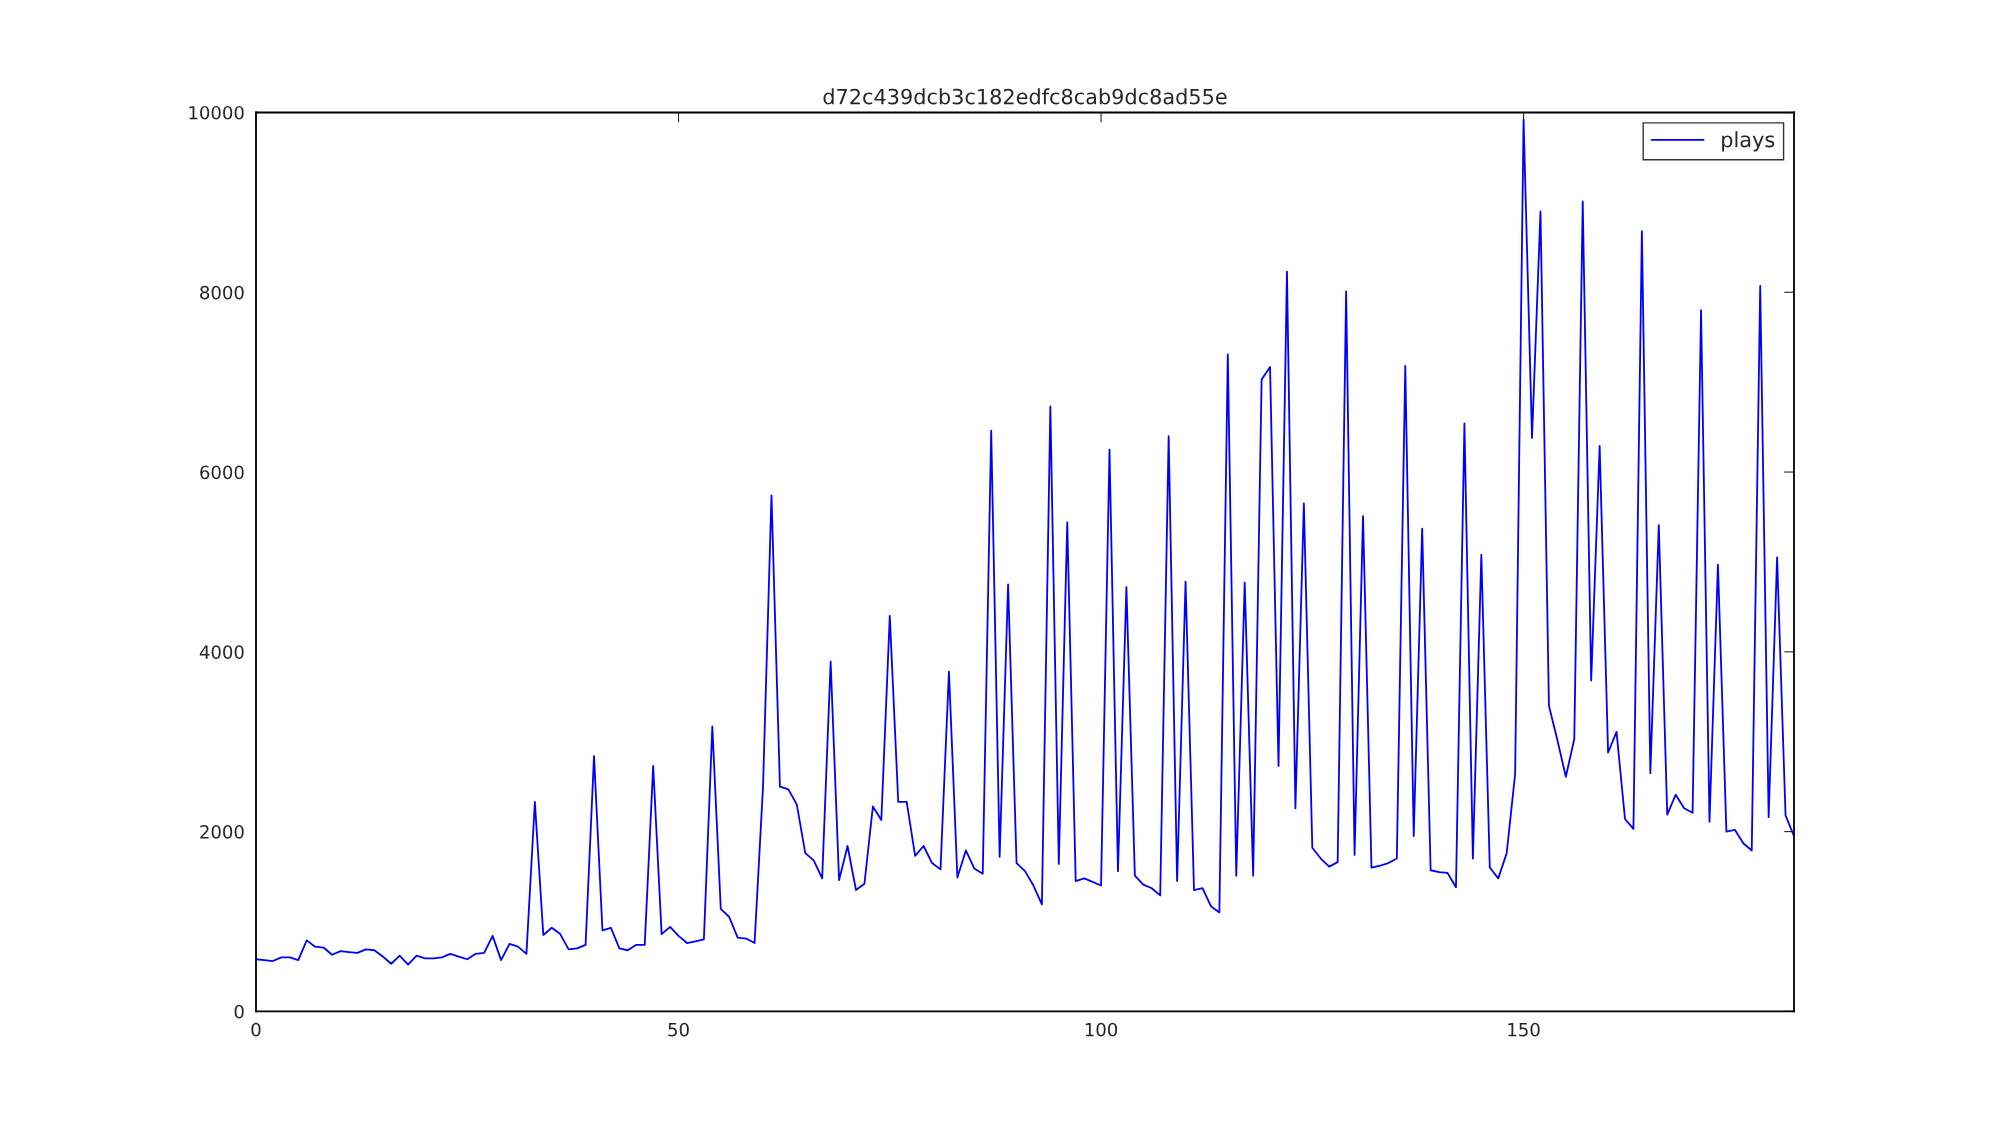 The width and height of the screenshot is (2000, 1125). What do you see at coordinates (256, 1029) in the screenshot?
I see `x-tick-label: 0` at bounding box center [256, 1029].